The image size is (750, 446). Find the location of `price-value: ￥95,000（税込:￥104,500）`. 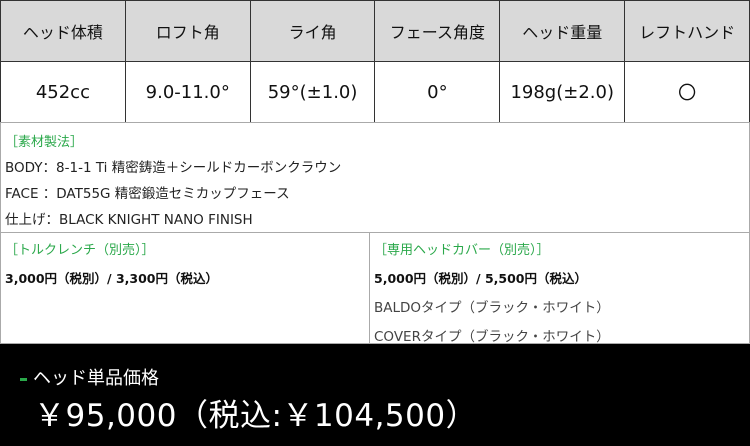

price-value: ￥95,000（税込:￥104,500） is located at coordinates (256, 416).